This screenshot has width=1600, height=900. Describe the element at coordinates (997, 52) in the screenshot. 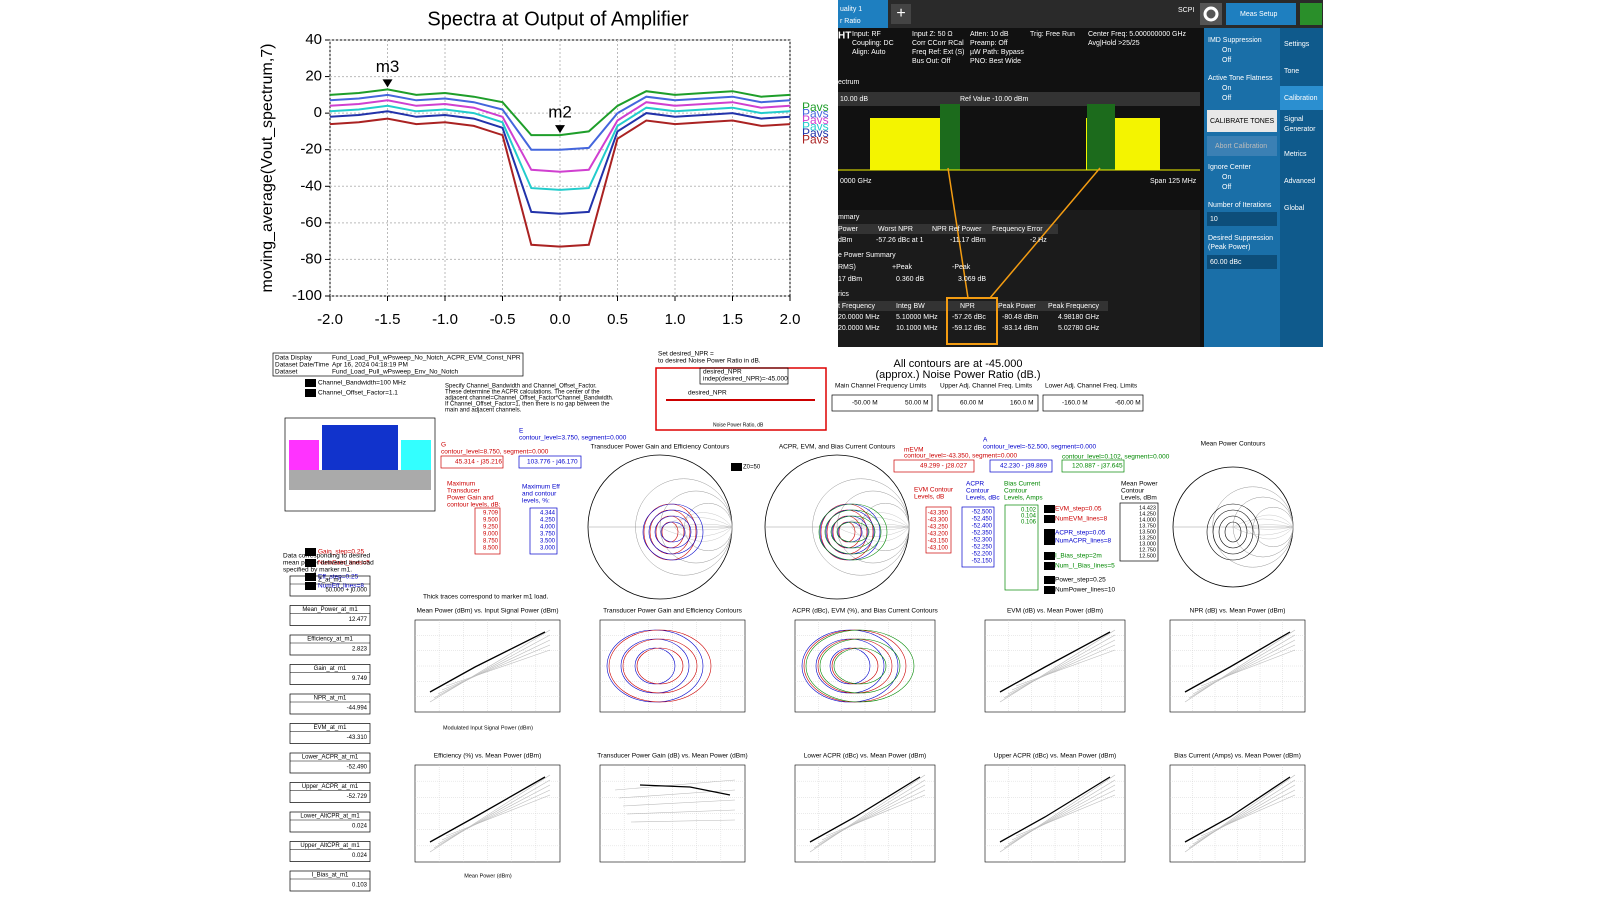

I see `analyzer-text: µW Path: Bypass` at that location.